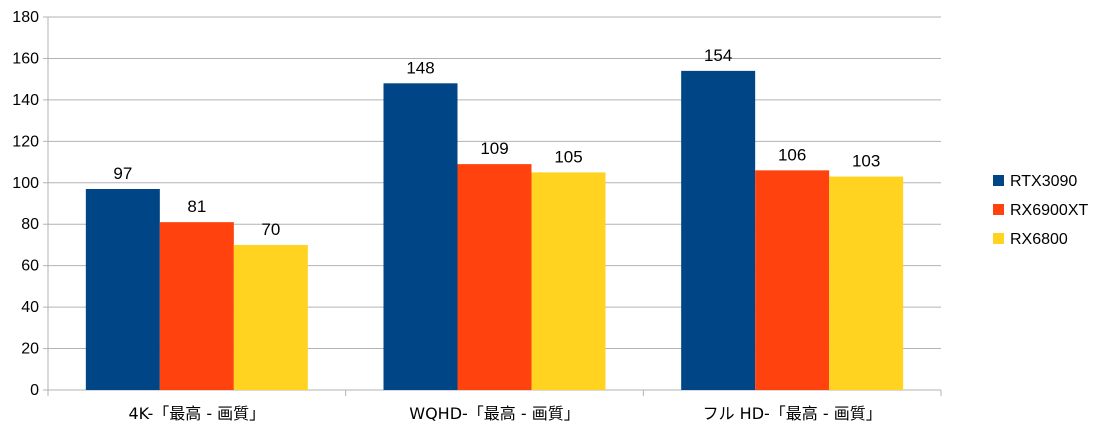 Image resolution: width=1102 pixels, height=435 pixels. Describe the element at coordinates (25, 58) in the screenshot. I see `y-tick-label: 160` at that location.